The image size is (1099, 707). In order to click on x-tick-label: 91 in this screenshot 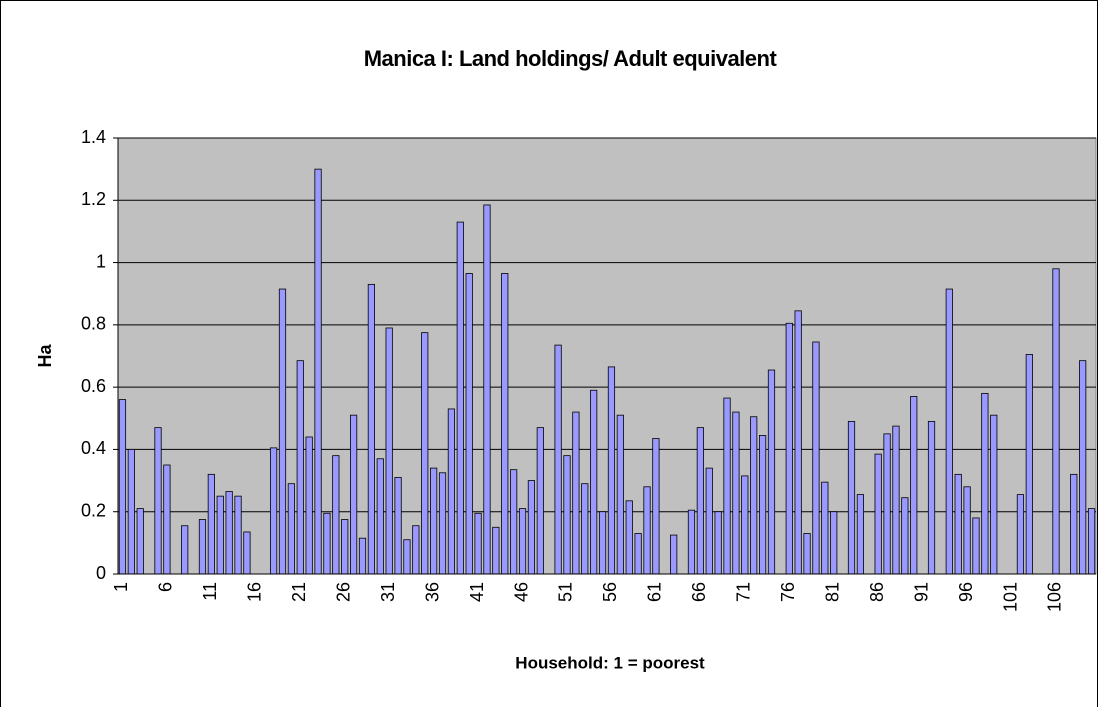, I will do `click(921, 592)`.